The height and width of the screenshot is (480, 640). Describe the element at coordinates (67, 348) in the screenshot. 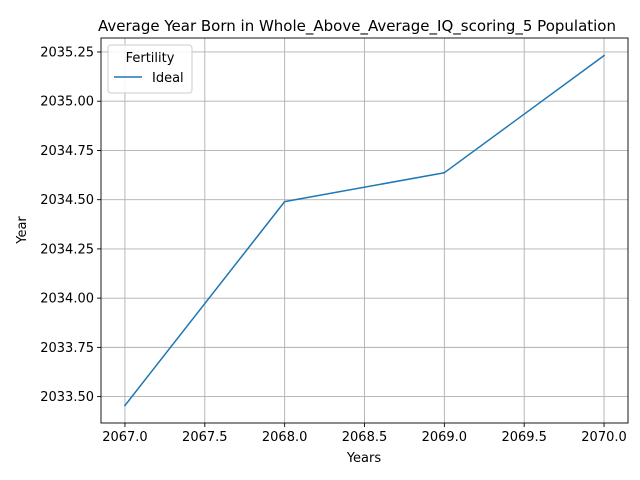

I see `y-tick-label: 2033.75` at that location.